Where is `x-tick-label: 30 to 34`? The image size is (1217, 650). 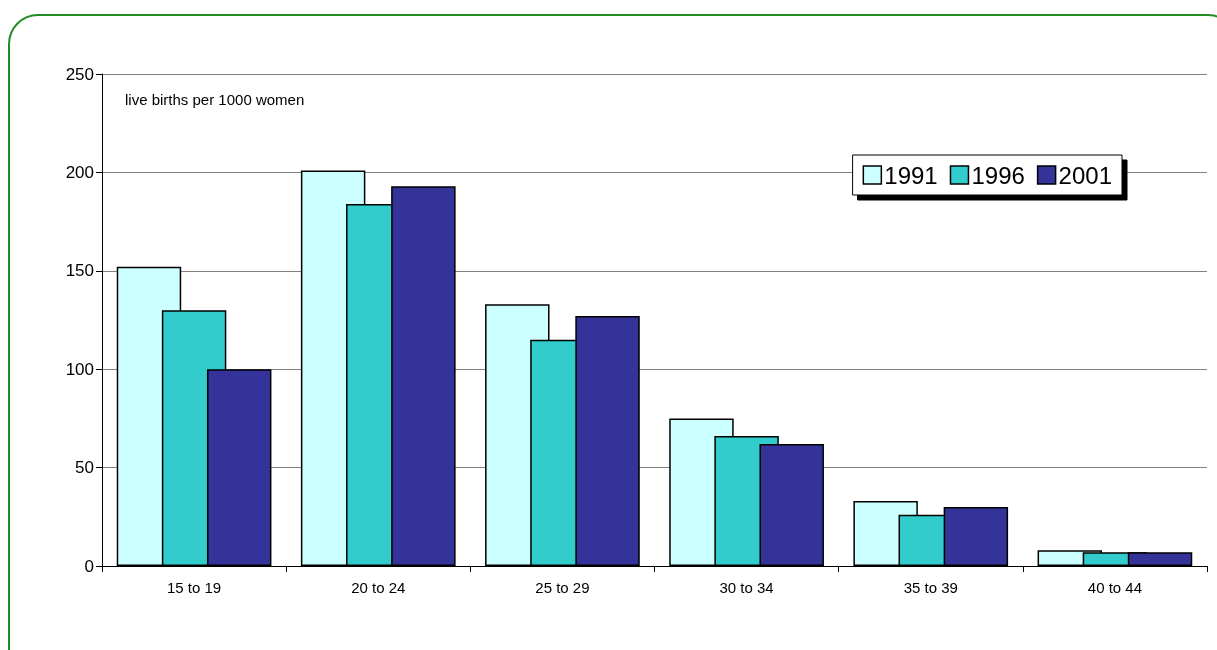
x-tick-label: 30 to 34 is located at coordinates (746, 587).